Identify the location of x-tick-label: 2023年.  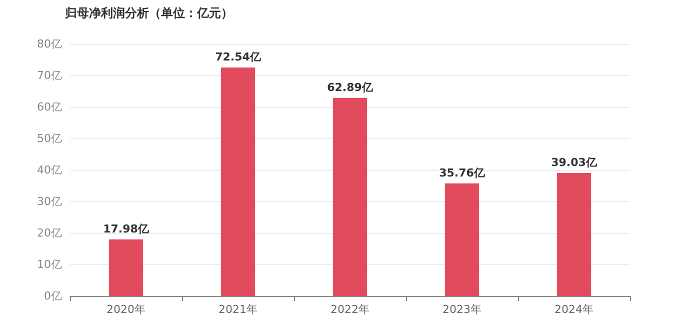
(462, 309).